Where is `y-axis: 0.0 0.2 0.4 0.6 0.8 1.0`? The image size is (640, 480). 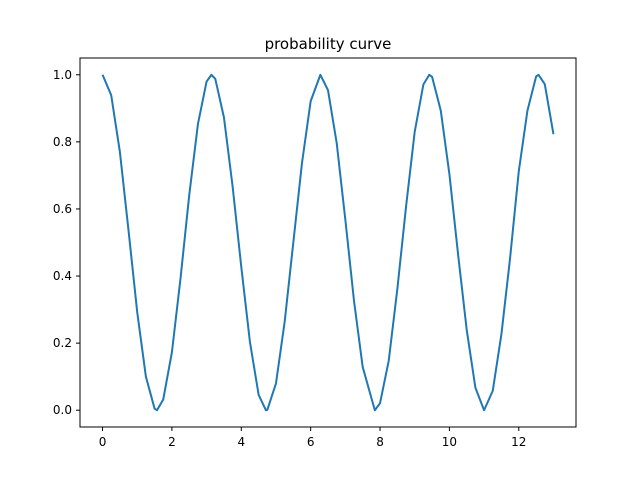 y-axis: 0.0 0.2 0.4 0.6 0.8 1.0 is located at coordinates (66, 242).